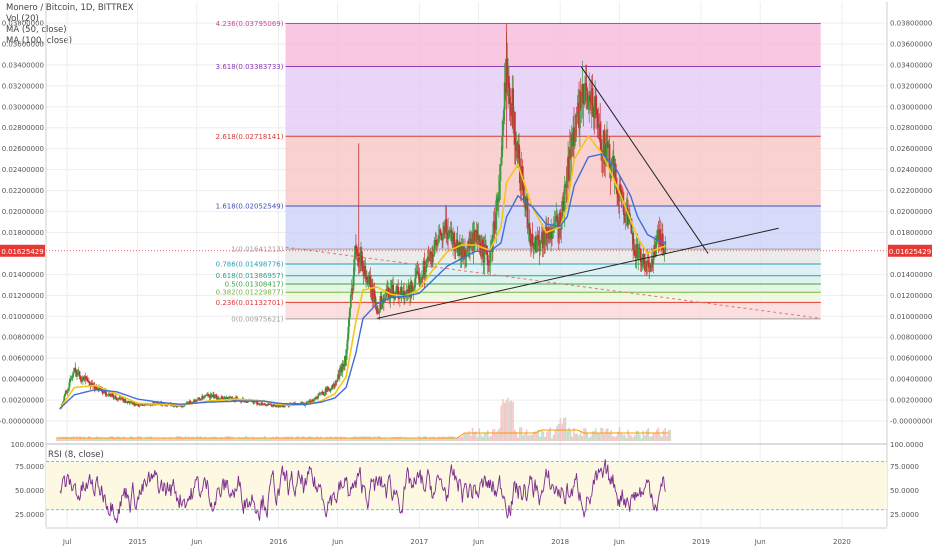 Image resolution: width=932 pixels, height=550 pixels. What do you see at coordinates (23, 359) in the screenshot?
I see `y-tick-label-left: 0.00600000` at bounding box center [23, 359].